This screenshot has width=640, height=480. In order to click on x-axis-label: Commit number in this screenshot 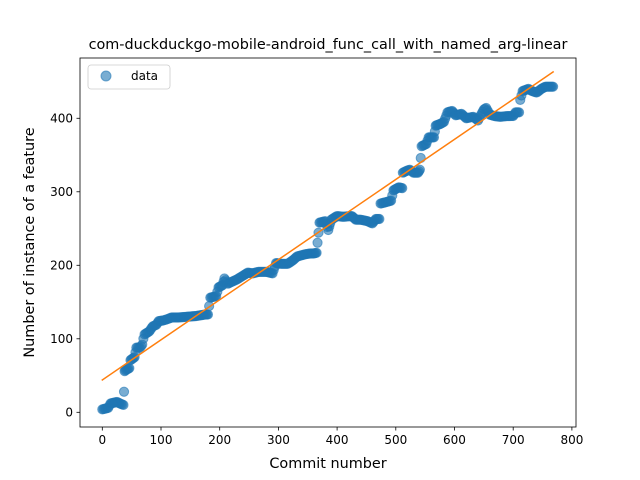, I will do `click(327, 464)`.